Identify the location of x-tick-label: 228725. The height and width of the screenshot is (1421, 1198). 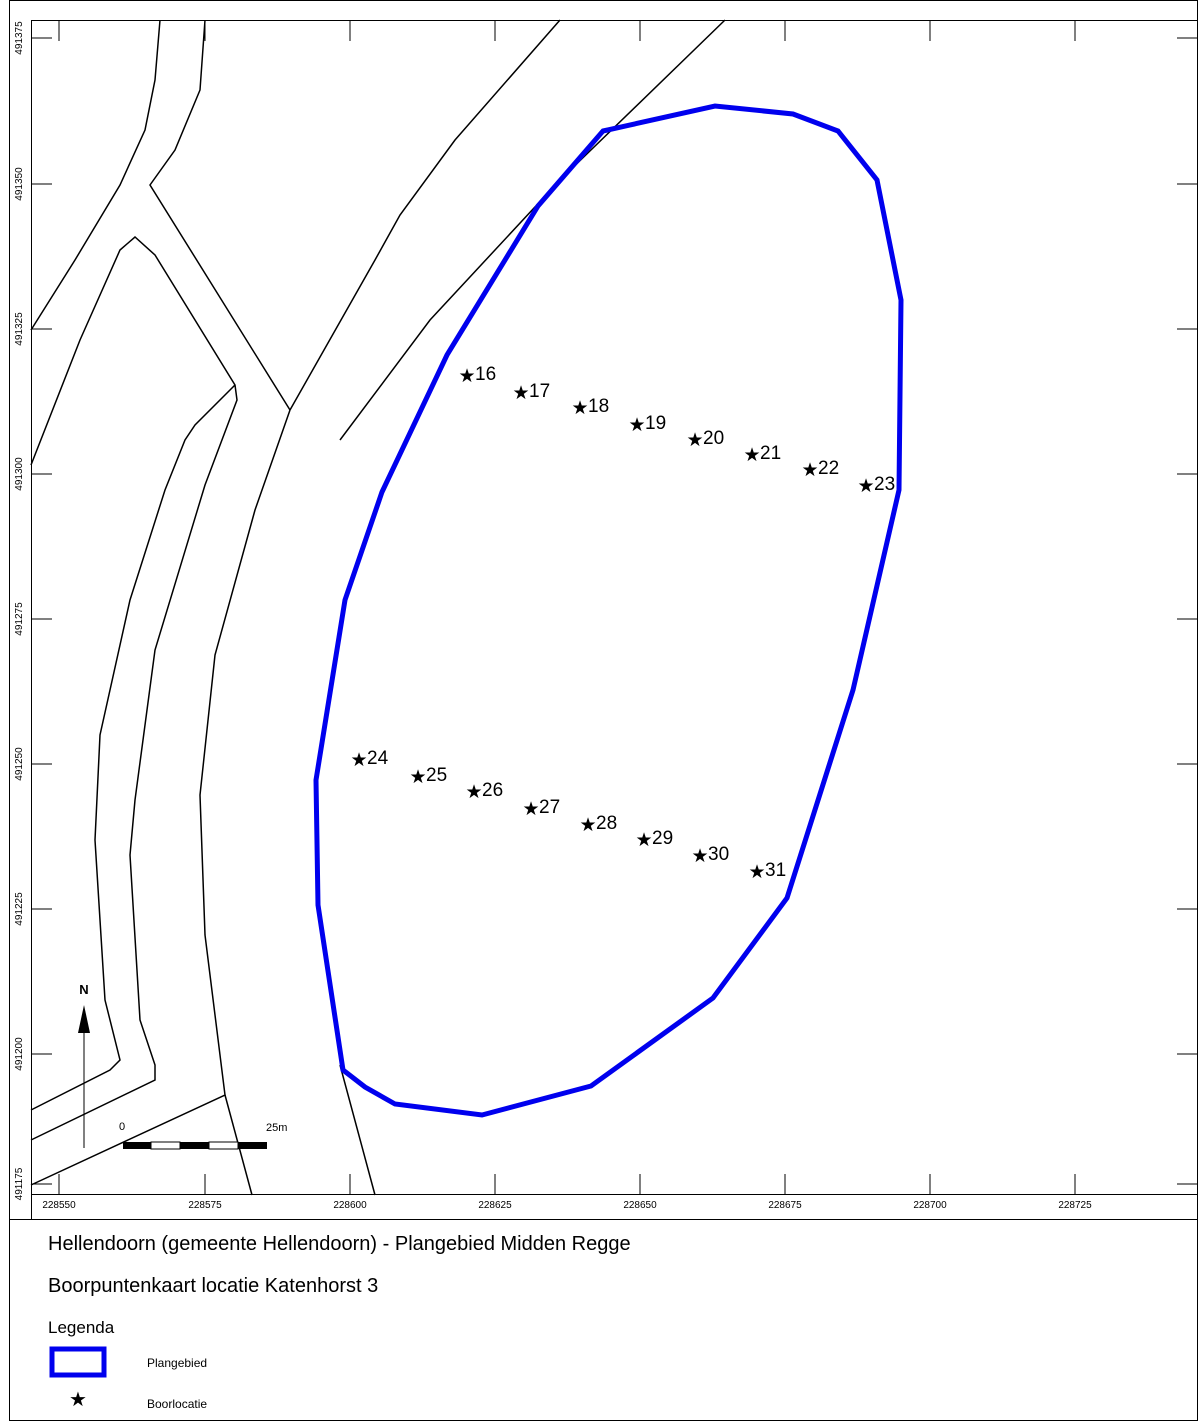
(1075, 1205).